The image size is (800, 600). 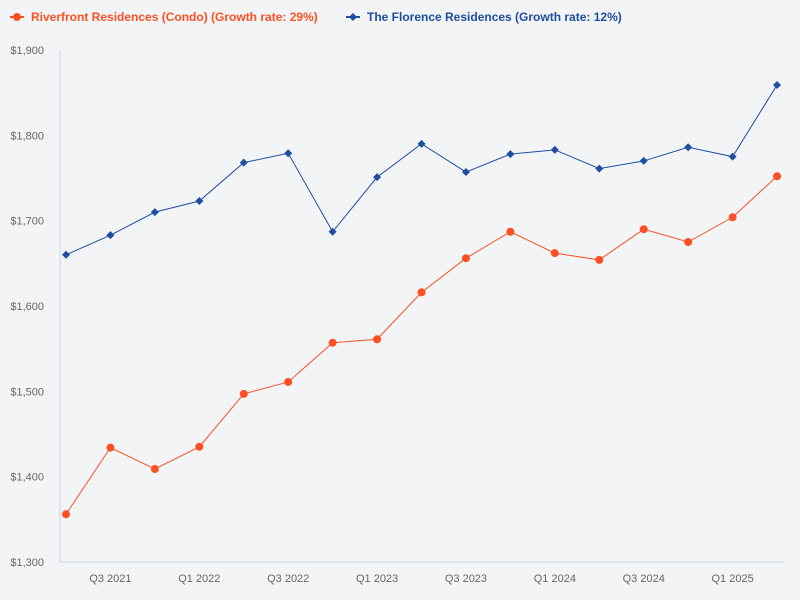 What do you see at coordinates (732, 579) in the screenshot?
I see `x-tick-label: Q1 2025` at bounding box center [732, 579].